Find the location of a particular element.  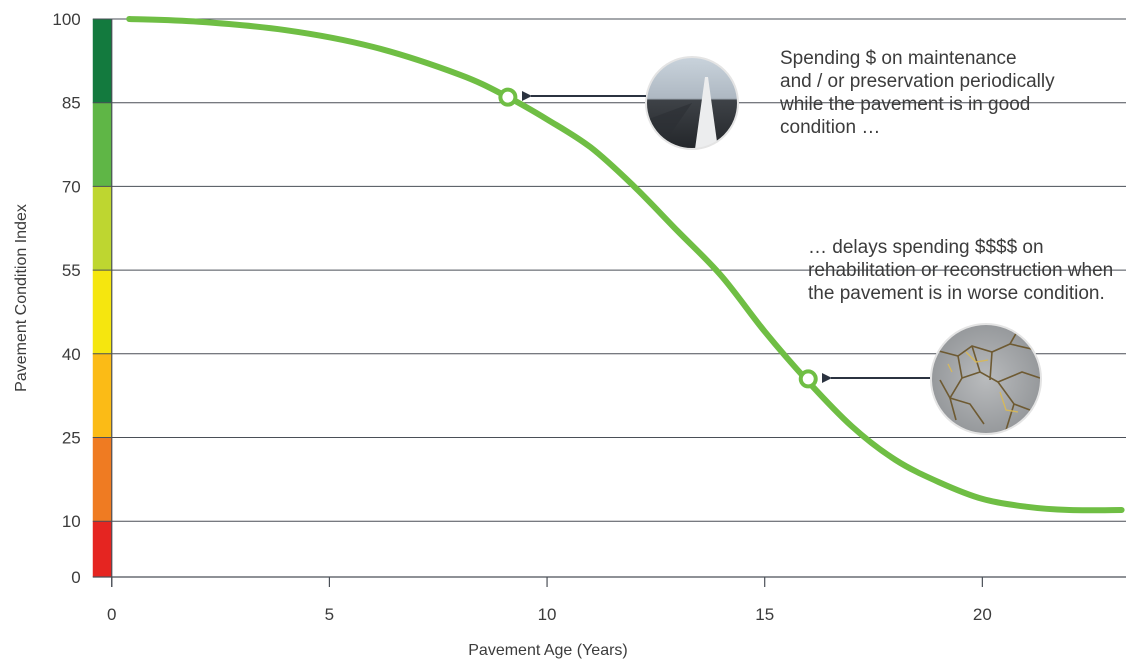

y-tick-label: 85 is located at coordinates (71, 103).